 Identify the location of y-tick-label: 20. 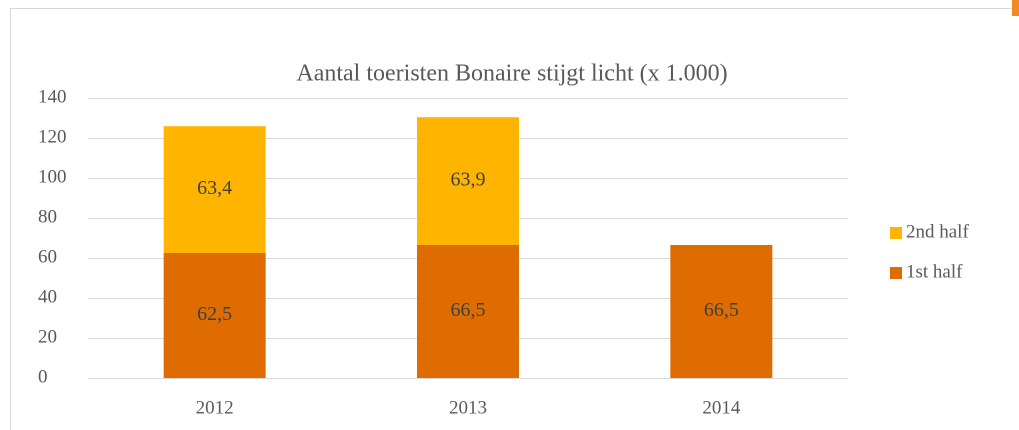
(47, 336).